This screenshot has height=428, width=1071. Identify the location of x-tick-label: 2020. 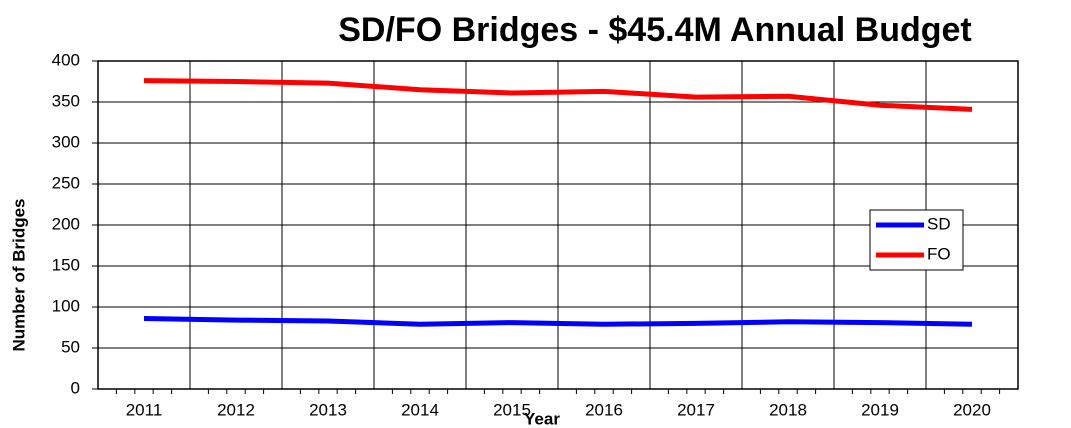
(972, 409).